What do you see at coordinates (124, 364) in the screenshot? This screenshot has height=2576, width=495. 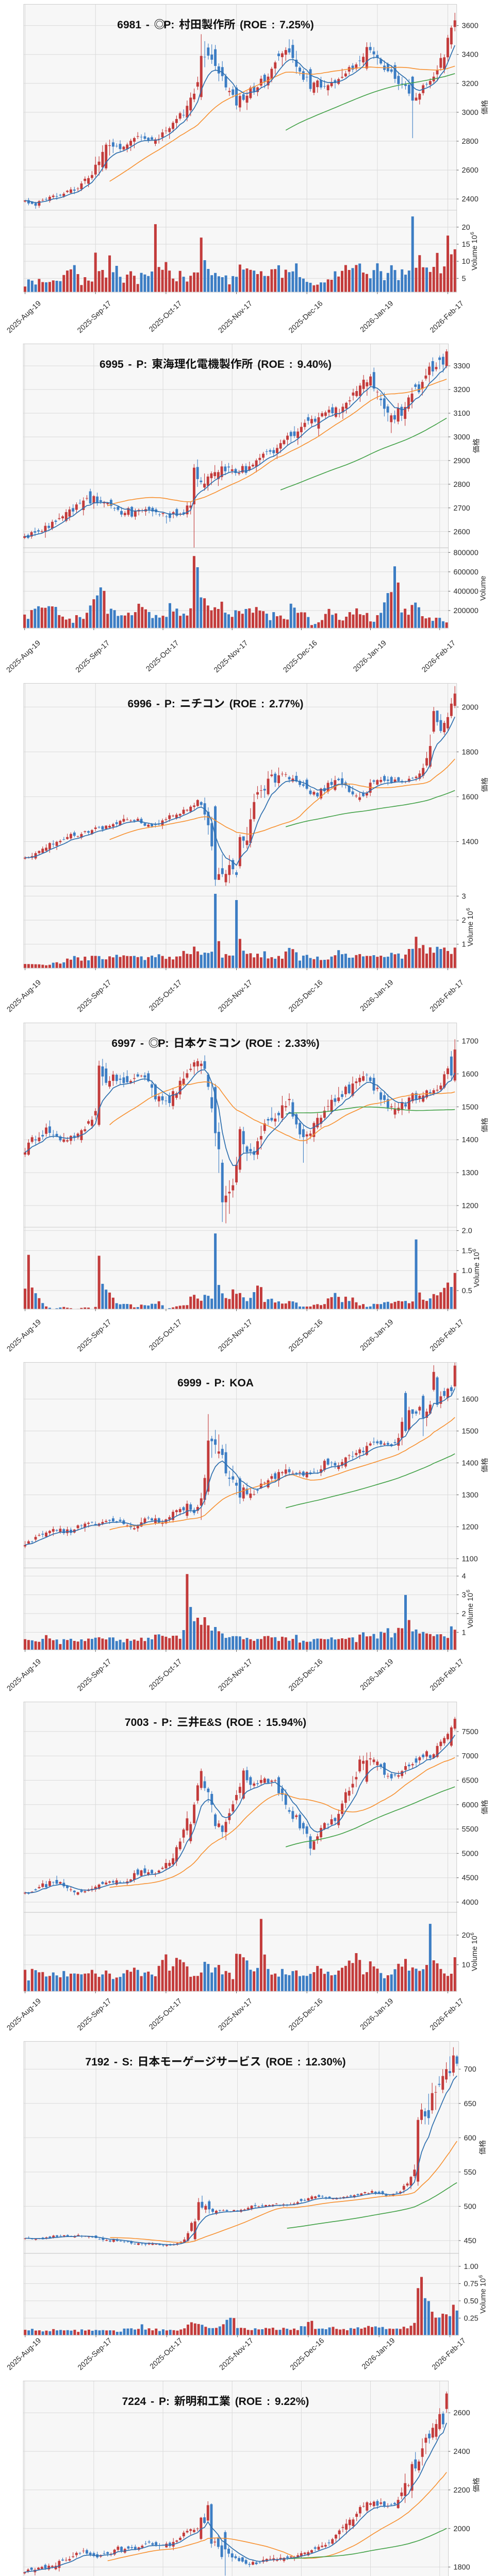 I see `svg-text: 6995 - P:` at bounding box center [124, 364].